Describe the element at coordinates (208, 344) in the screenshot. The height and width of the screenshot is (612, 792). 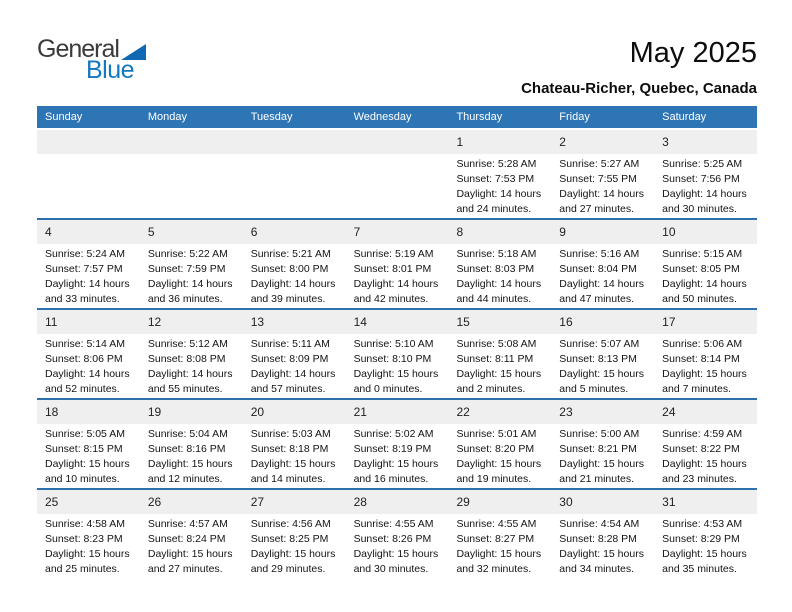
I see `sunrise-value: 5:12 AM` at that location.